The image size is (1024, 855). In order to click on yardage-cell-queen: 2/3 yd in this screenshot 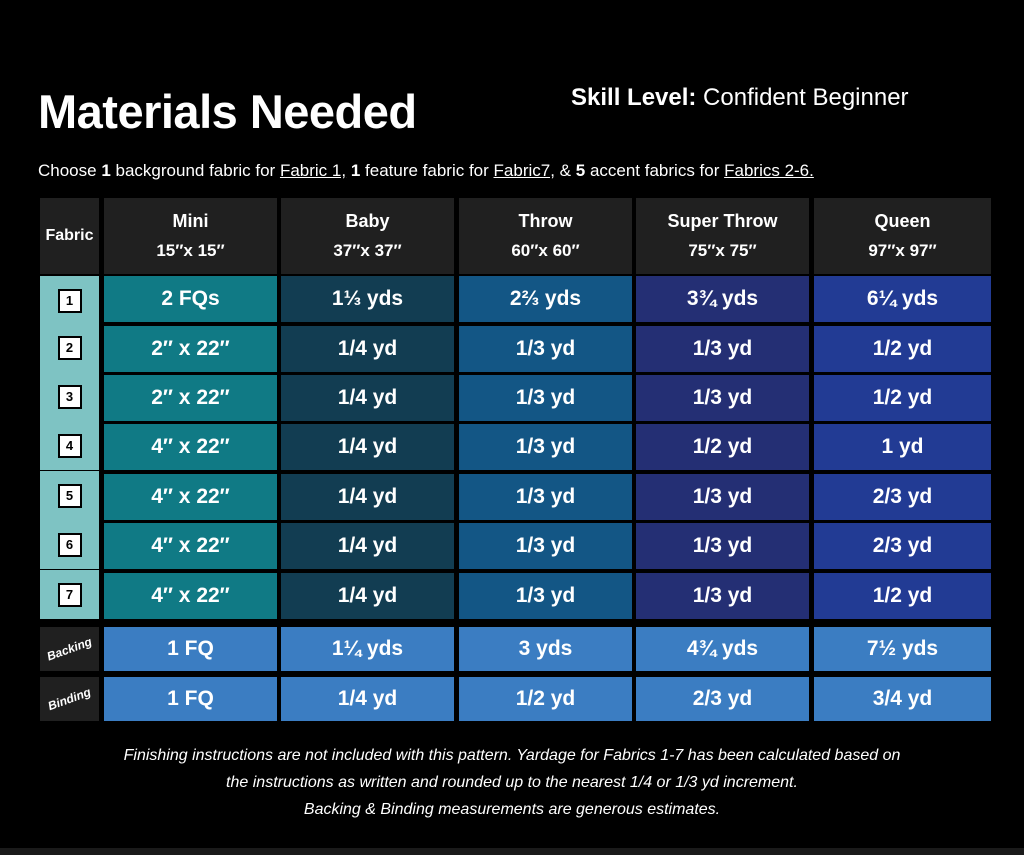, I will do `click(902, 546)`.